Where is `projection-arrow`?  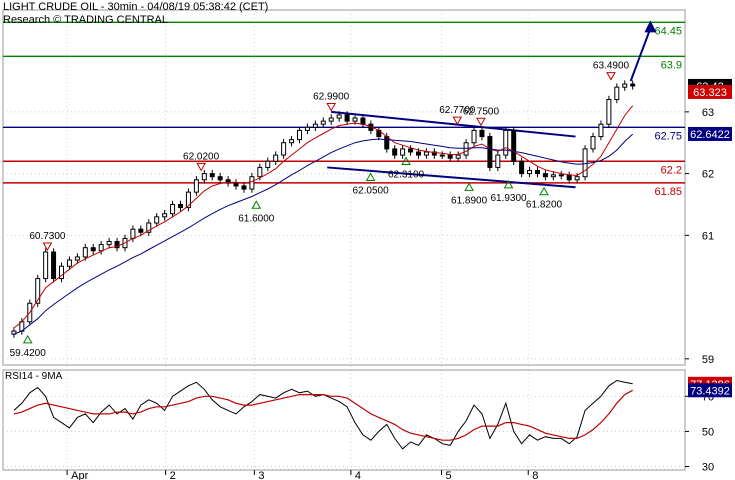
projection-arrow is located at coordinates (640, 54).